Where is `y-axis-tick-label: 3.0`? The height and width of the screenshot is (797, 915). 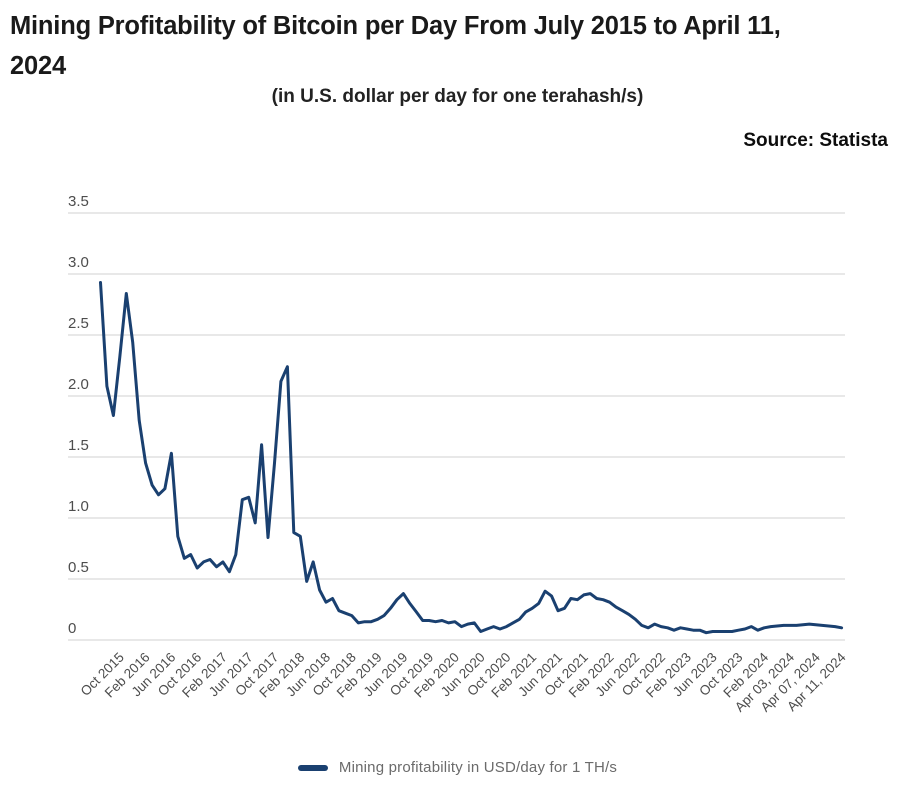
y-axis-tick-label: 3.0 is located at coordinates (78, 262).